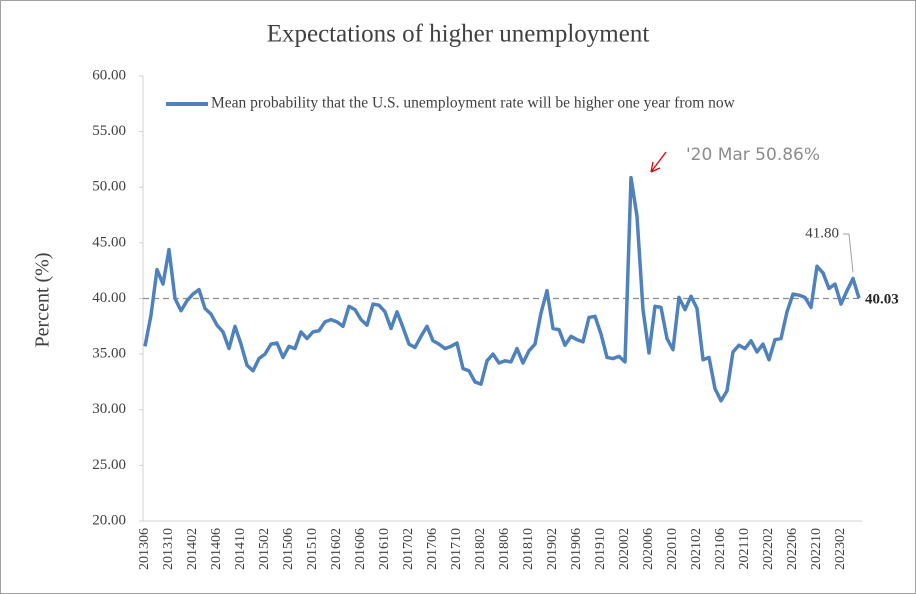  I want to click on x-tick-label: 202210, so click(816, 549).